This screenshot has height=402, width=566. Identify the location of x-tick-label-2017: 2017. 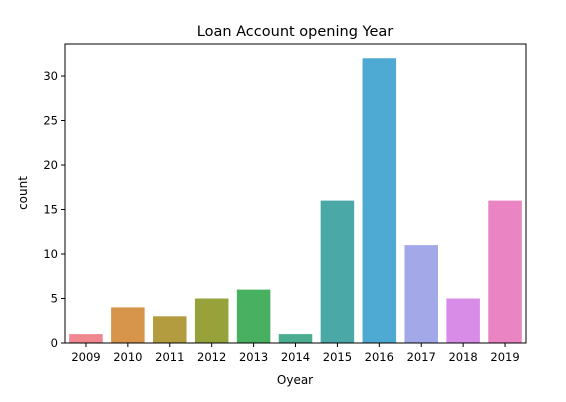
(421, 357).